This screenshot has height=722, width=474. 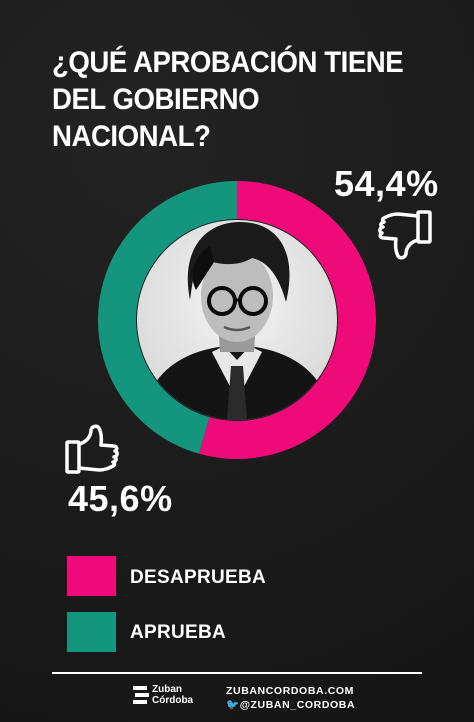 I want to click on donut-slice-desaprueba, so click(x=288, y=320).